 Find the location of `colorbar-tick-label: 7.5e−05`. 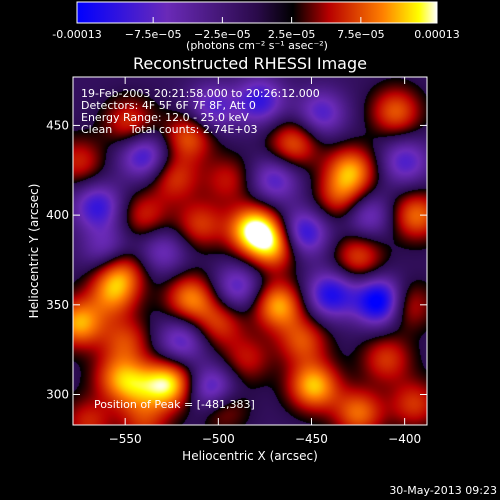

colorbar-tick-label: 7.5e−05 is located at coordinates (360, 34).